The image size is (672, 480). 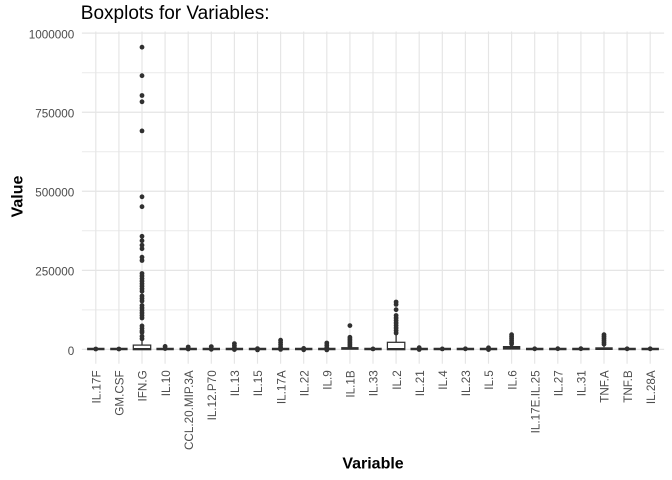 What do you see at coordinates (235, 383) in the screenshot?
I see `svg-text: IL.13` at bounding box center [235, 383].